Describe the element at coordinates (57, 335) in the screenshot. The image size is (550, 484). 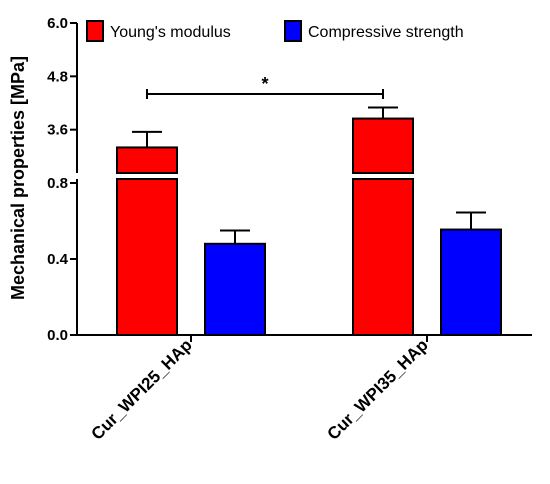
I see `y-tick-label-0-0: 0.0` at that location.